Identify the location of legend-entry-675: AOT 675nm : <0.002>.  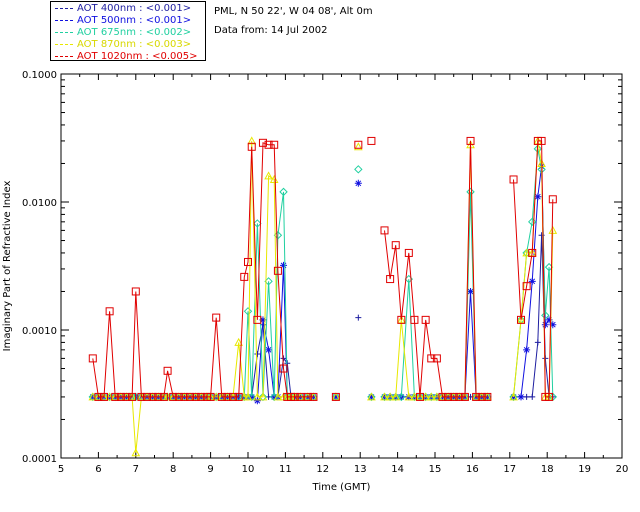
(123, 33).